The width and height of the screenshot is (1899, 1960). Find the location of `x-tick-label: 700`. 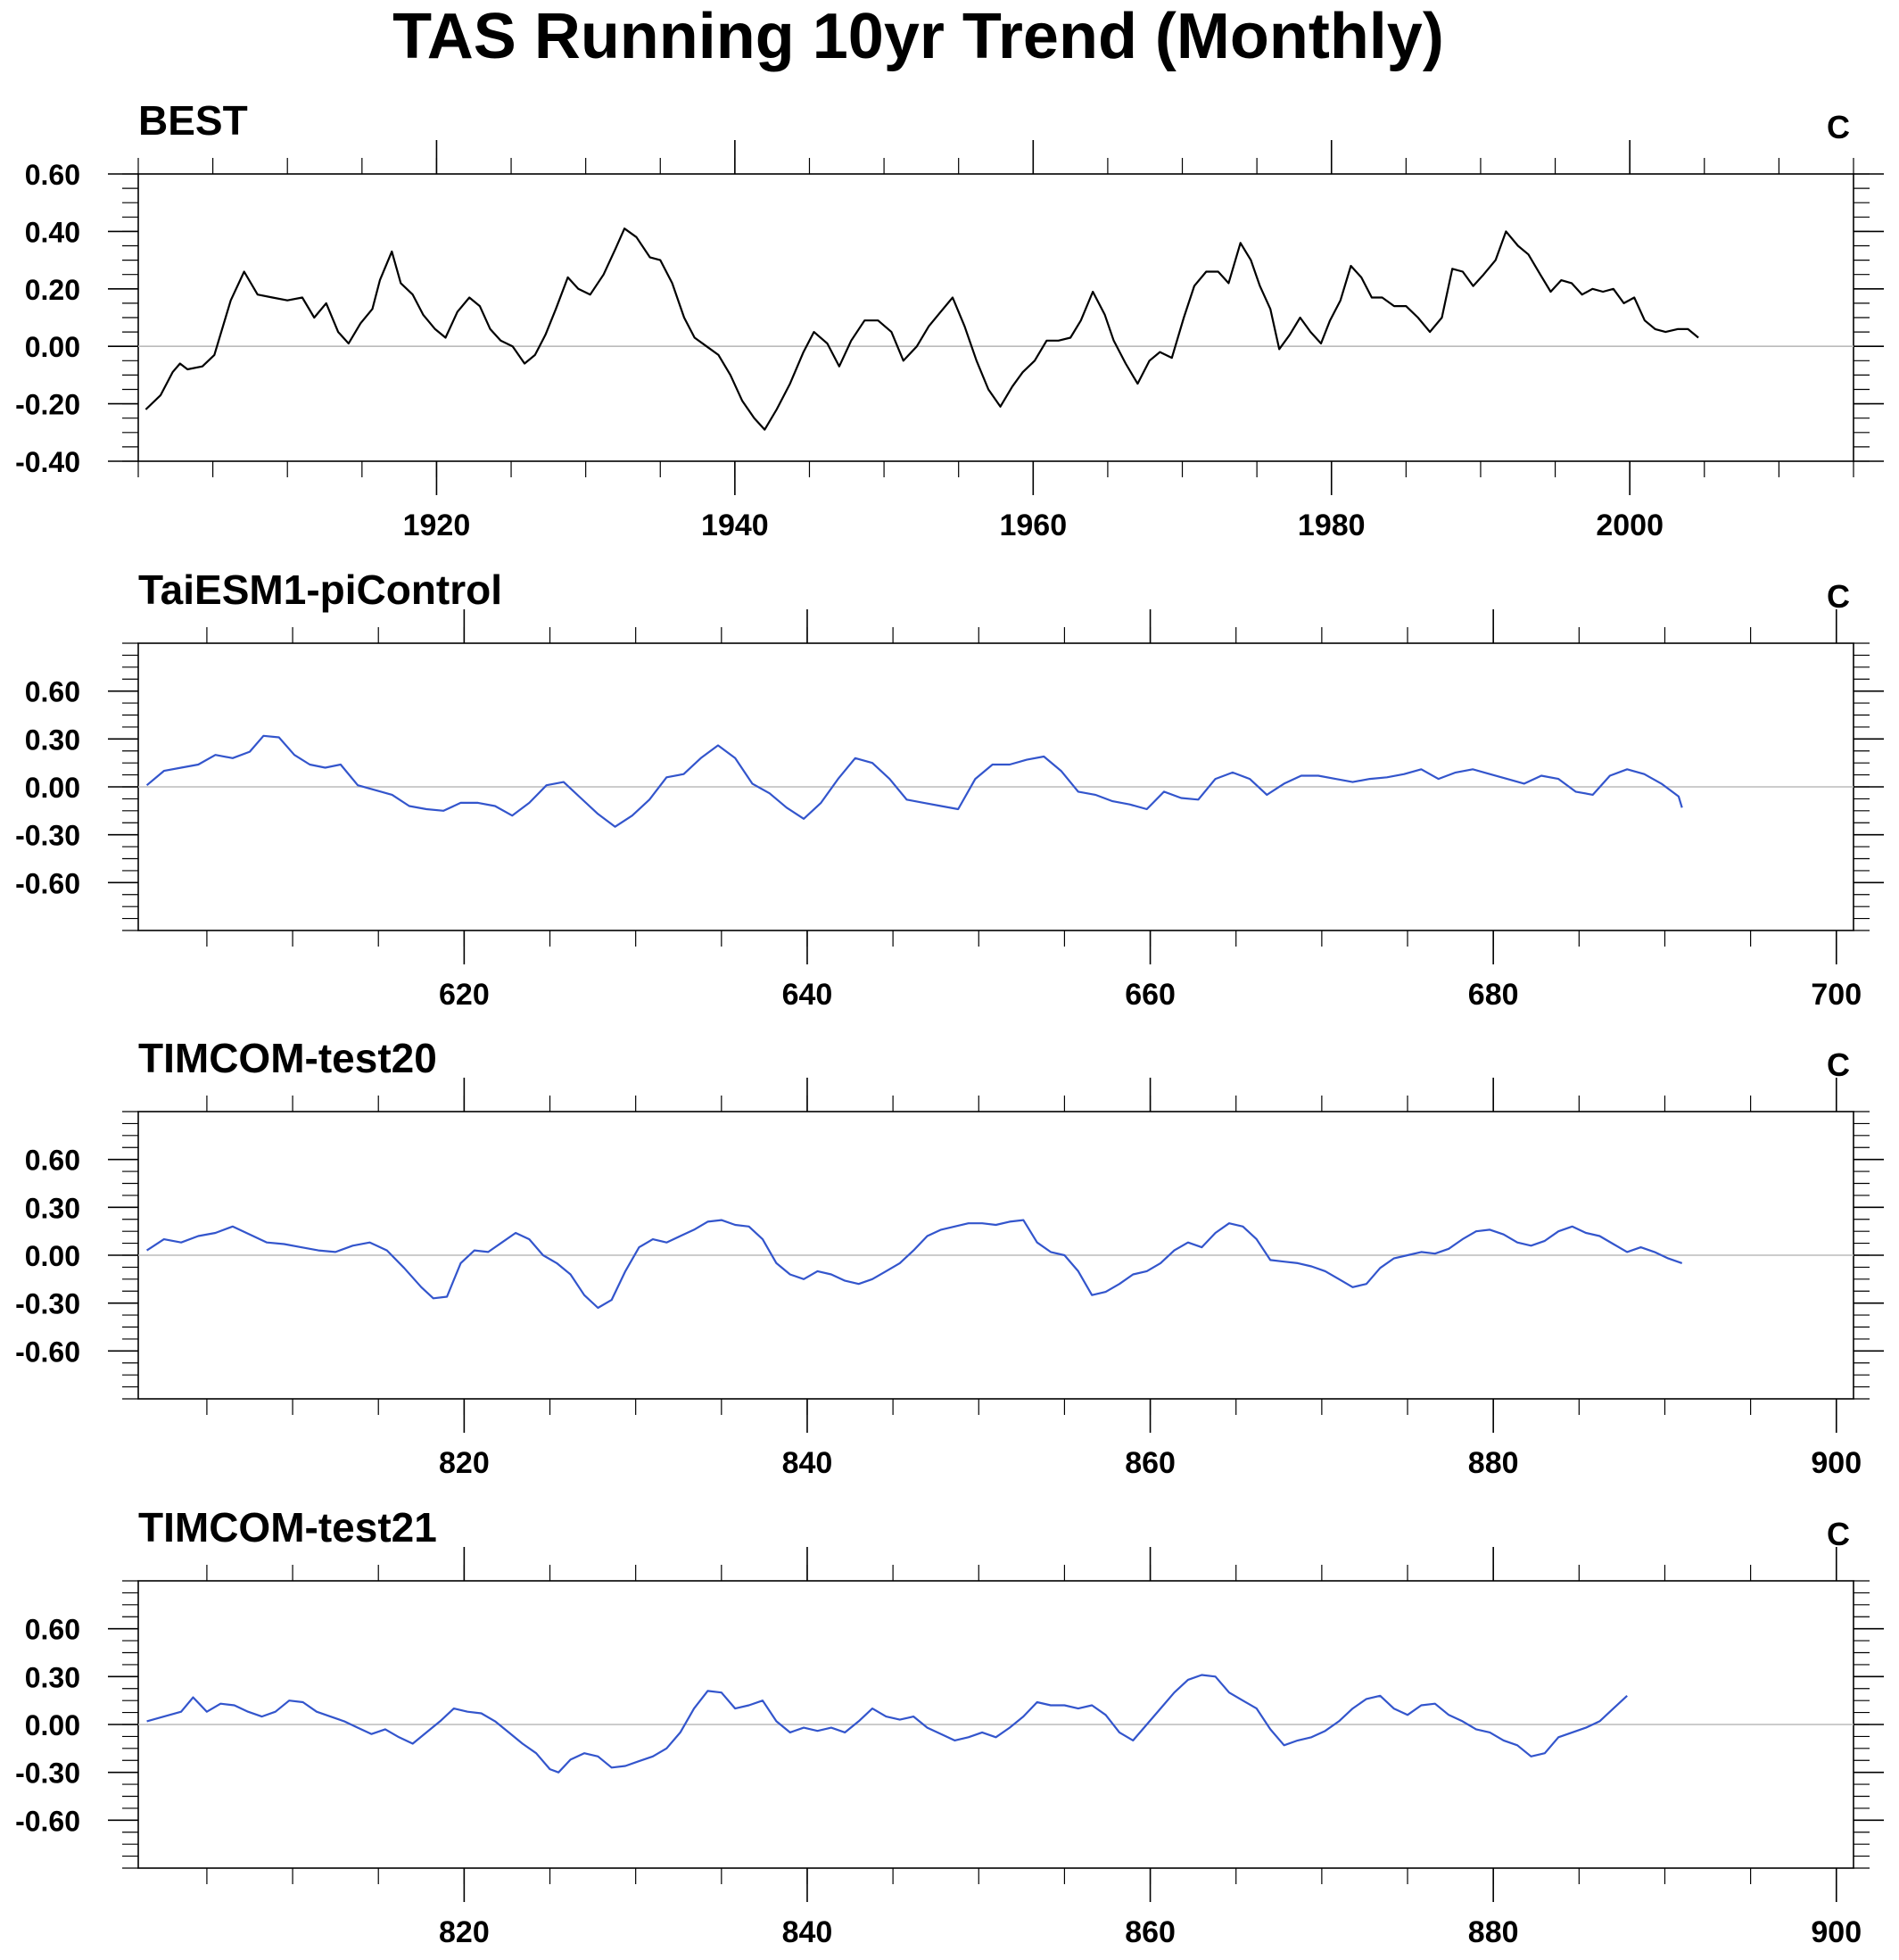

x-tick-label: 700 is located at coordinates (1836, 995).